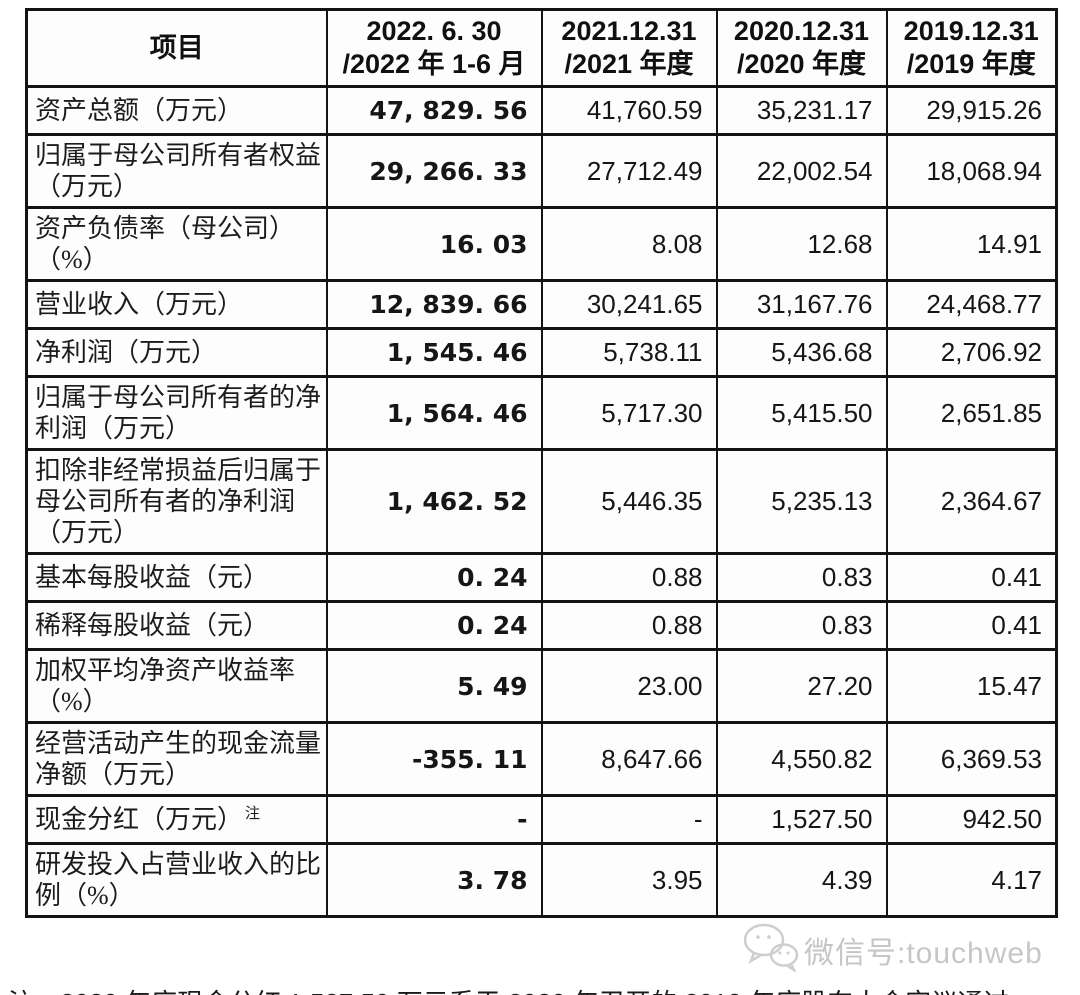 The image size is (1080, 995). I want to click on row-label: 扣除非经常损益后归属于 母公司所有者的净利润 （万元）, so click(176, 501).